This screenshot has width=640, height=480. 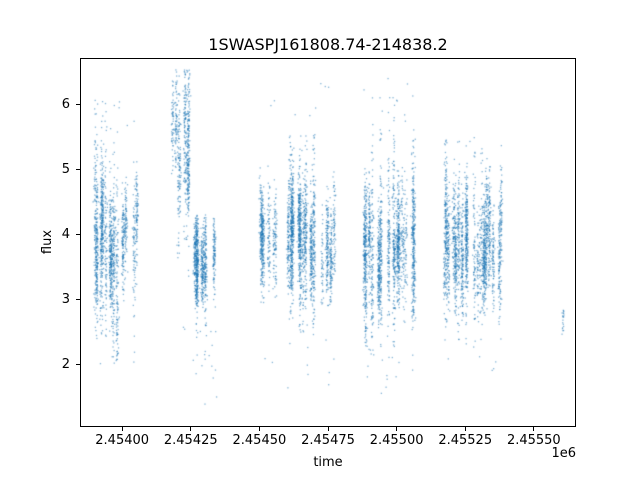 I want to click on x-tick-label: 2.45525, so click(x=465, y=440).